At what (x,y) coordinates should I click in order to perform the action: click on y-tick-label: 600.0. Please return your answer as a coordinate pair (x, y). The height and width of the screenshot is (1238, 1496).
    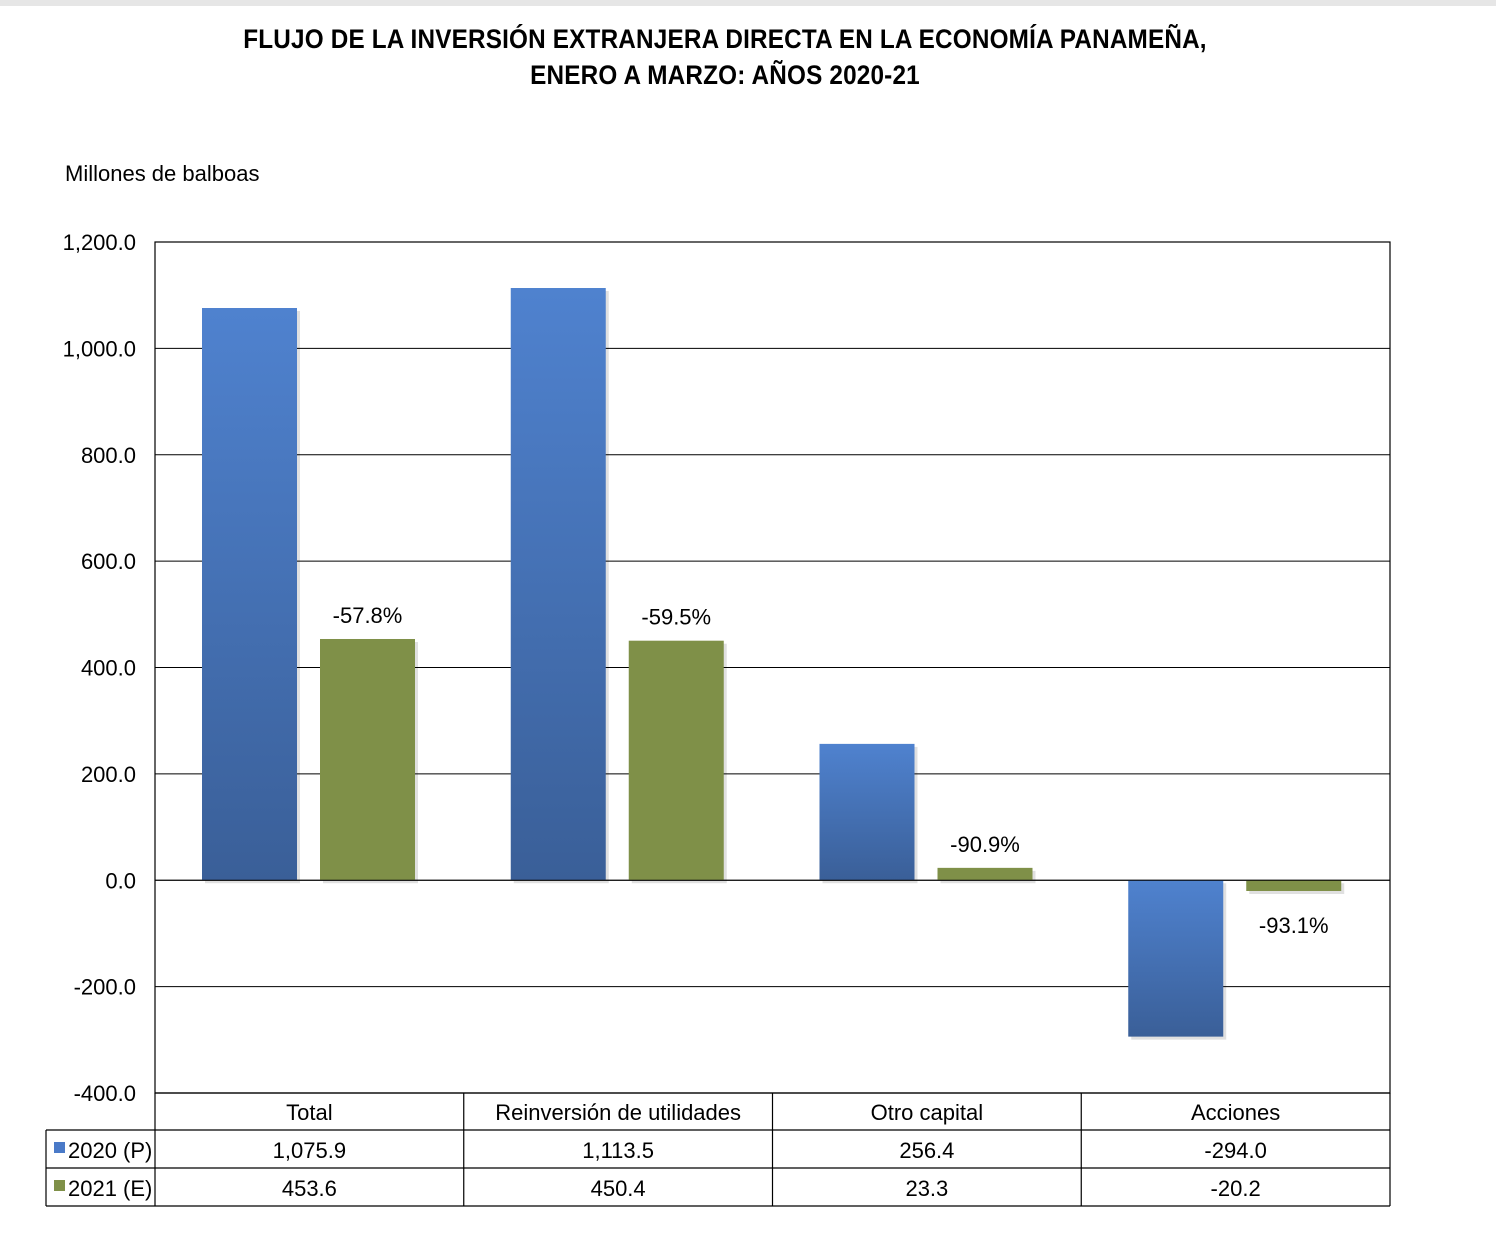
    Looking at the image, I should click on (108, 561).